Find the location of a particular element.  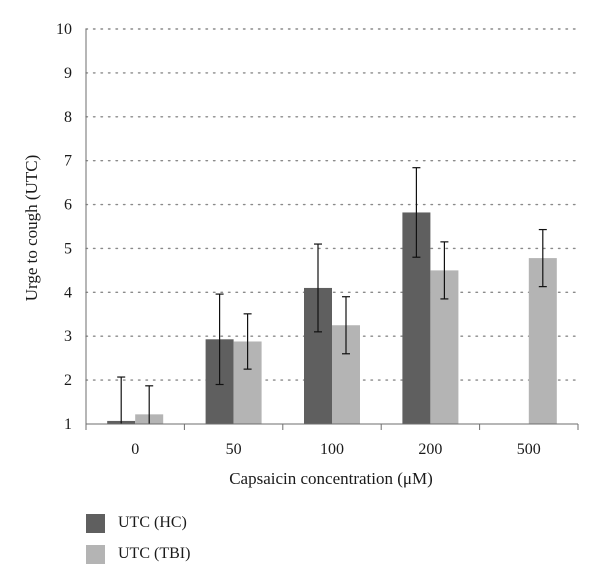

y-tick-label: 10 is located at coordinates (64, 29).